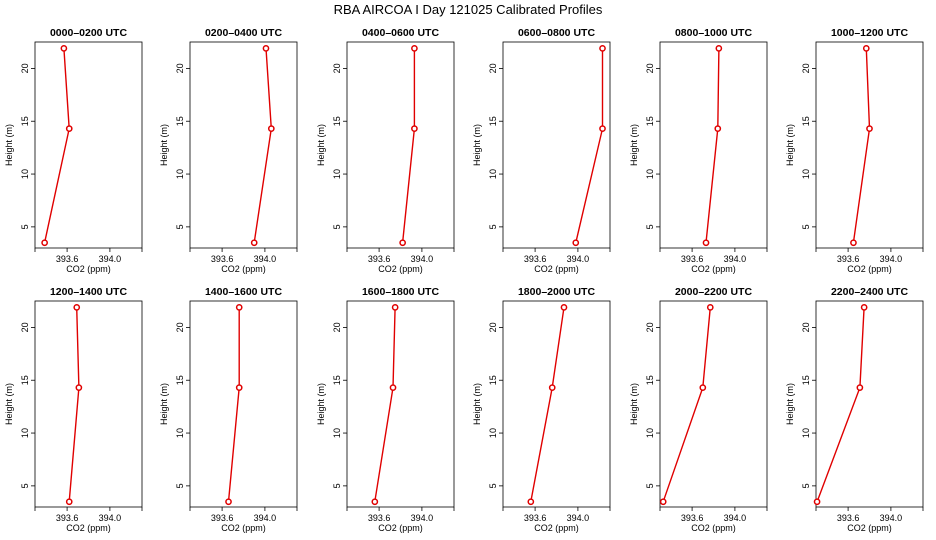 The height and width of the screenshot is (540, 936). I want to click on panel-title: 1000–1200 UTC, so click(869, 33).